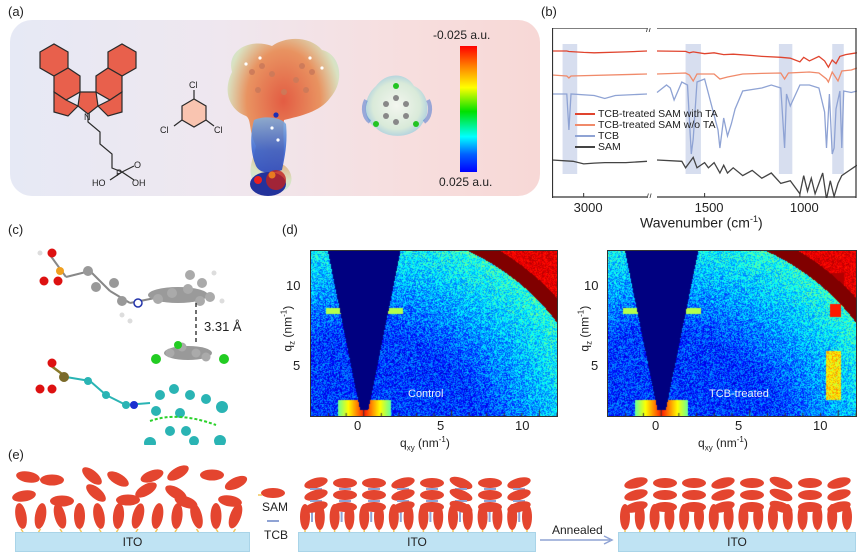 This screenshot has width=865, height=560. Describe the element at coordinates (139, 183) in the screenshot. I see `sam-oh-label: OH` at that location.